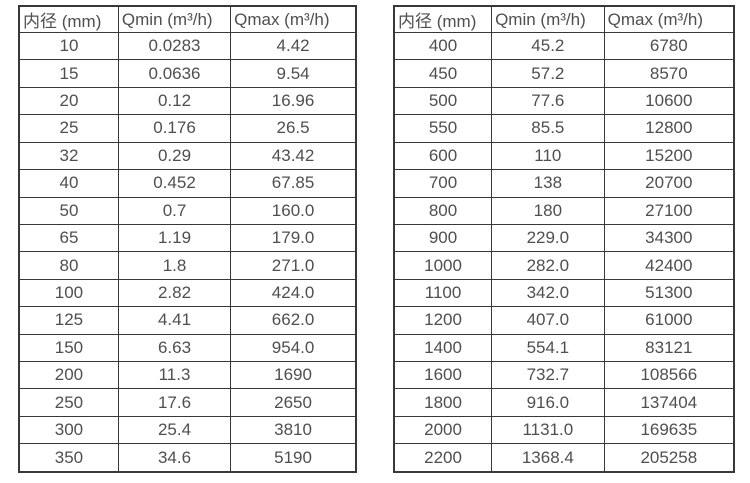 The image size is (750, 483). I want to click on table-row: 450 57.2 8570, so click(564, 73).